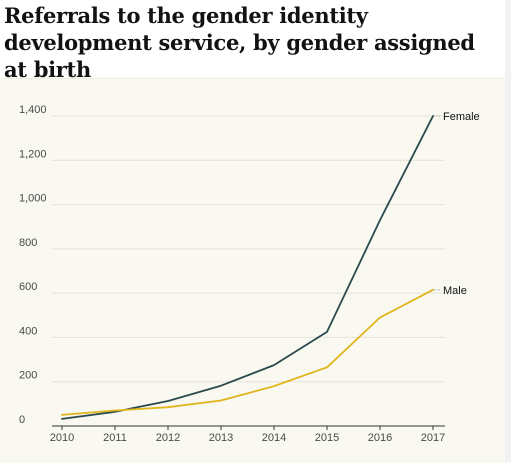 The width and height of the screenshot is (511, 463). What do you see at coordinates (62, 438) in the screenshot?
I see `x-tick-label: 2010` at bounding box center [62, 438].